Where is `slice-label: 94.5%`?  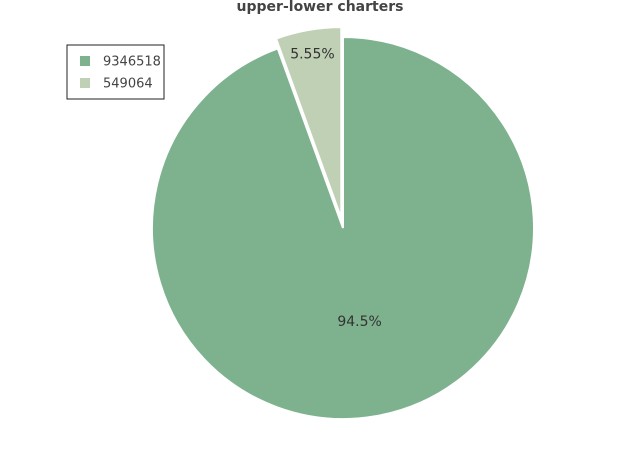 slice-label: 94.5% is located at coordinates (359, 322).